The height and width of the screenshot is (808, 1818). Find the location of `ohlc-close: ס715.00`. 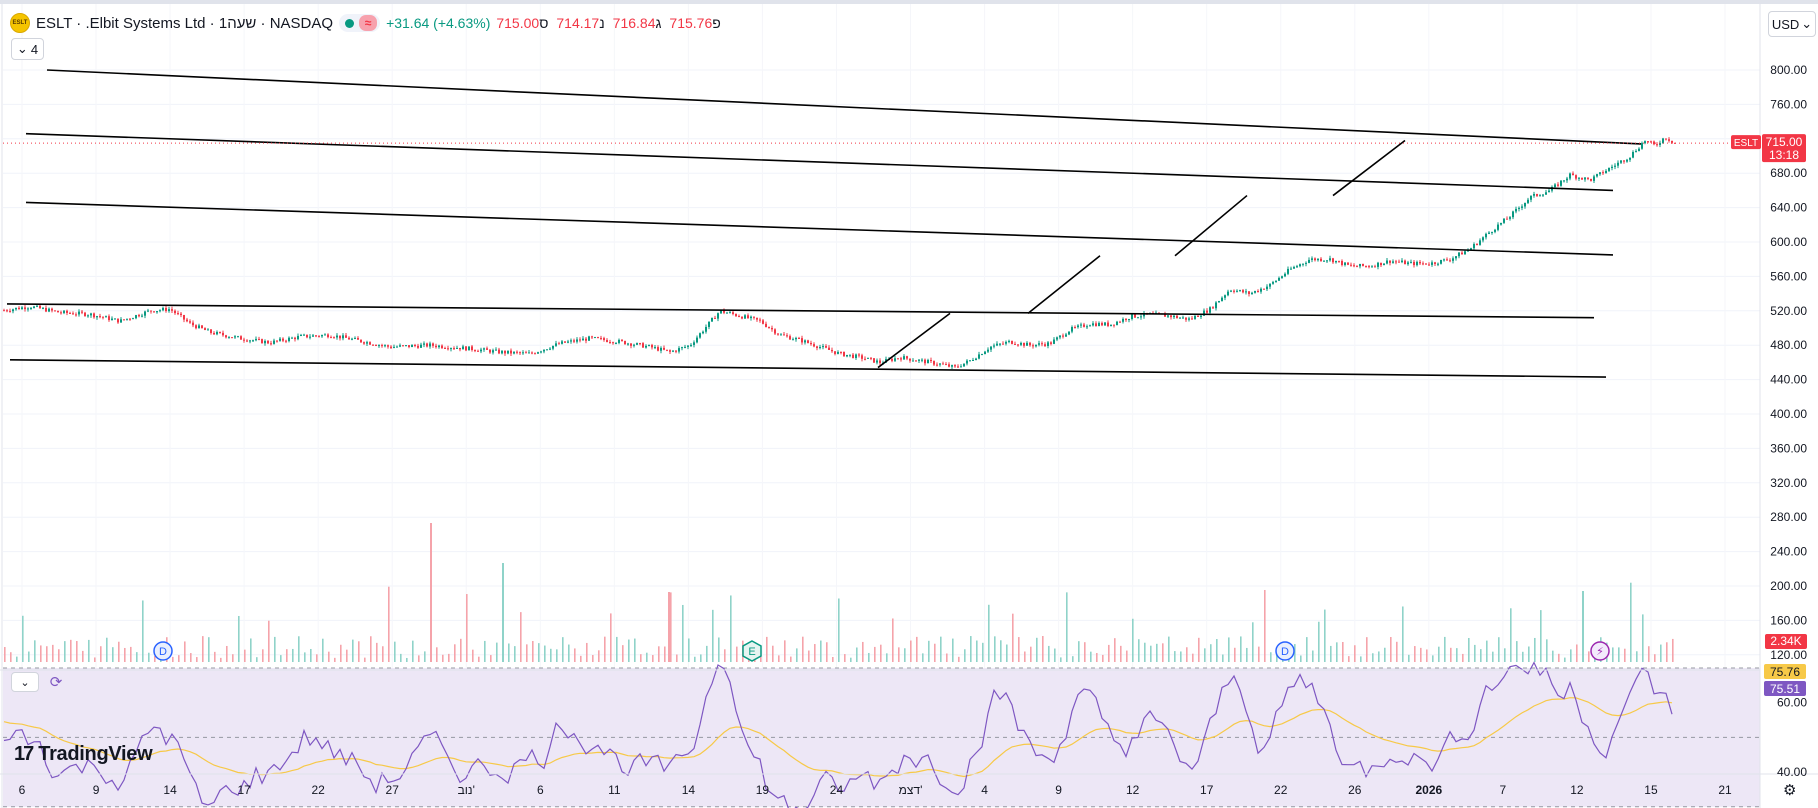

ohlc-close: ס715.00 is located at coordinates (522, 23).